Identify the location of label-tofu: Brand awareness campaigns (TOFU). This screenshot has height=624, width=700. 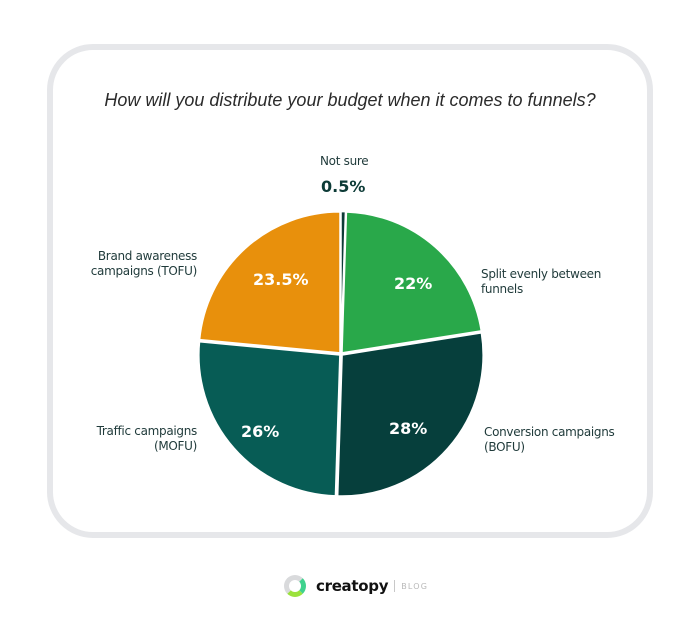
(144, 263).